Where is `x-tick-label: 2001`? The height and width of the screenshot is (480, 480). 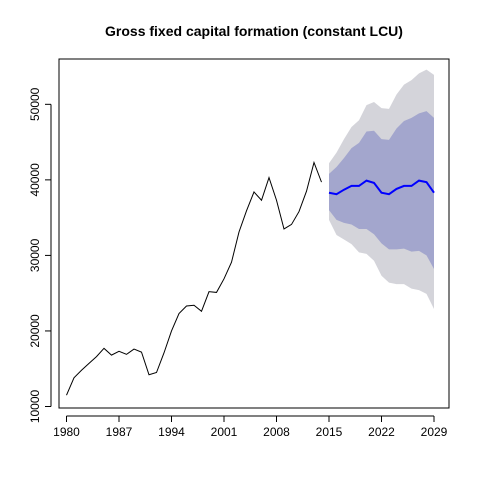 x-tick-label: 2001 is located at coordinates (224, 432).